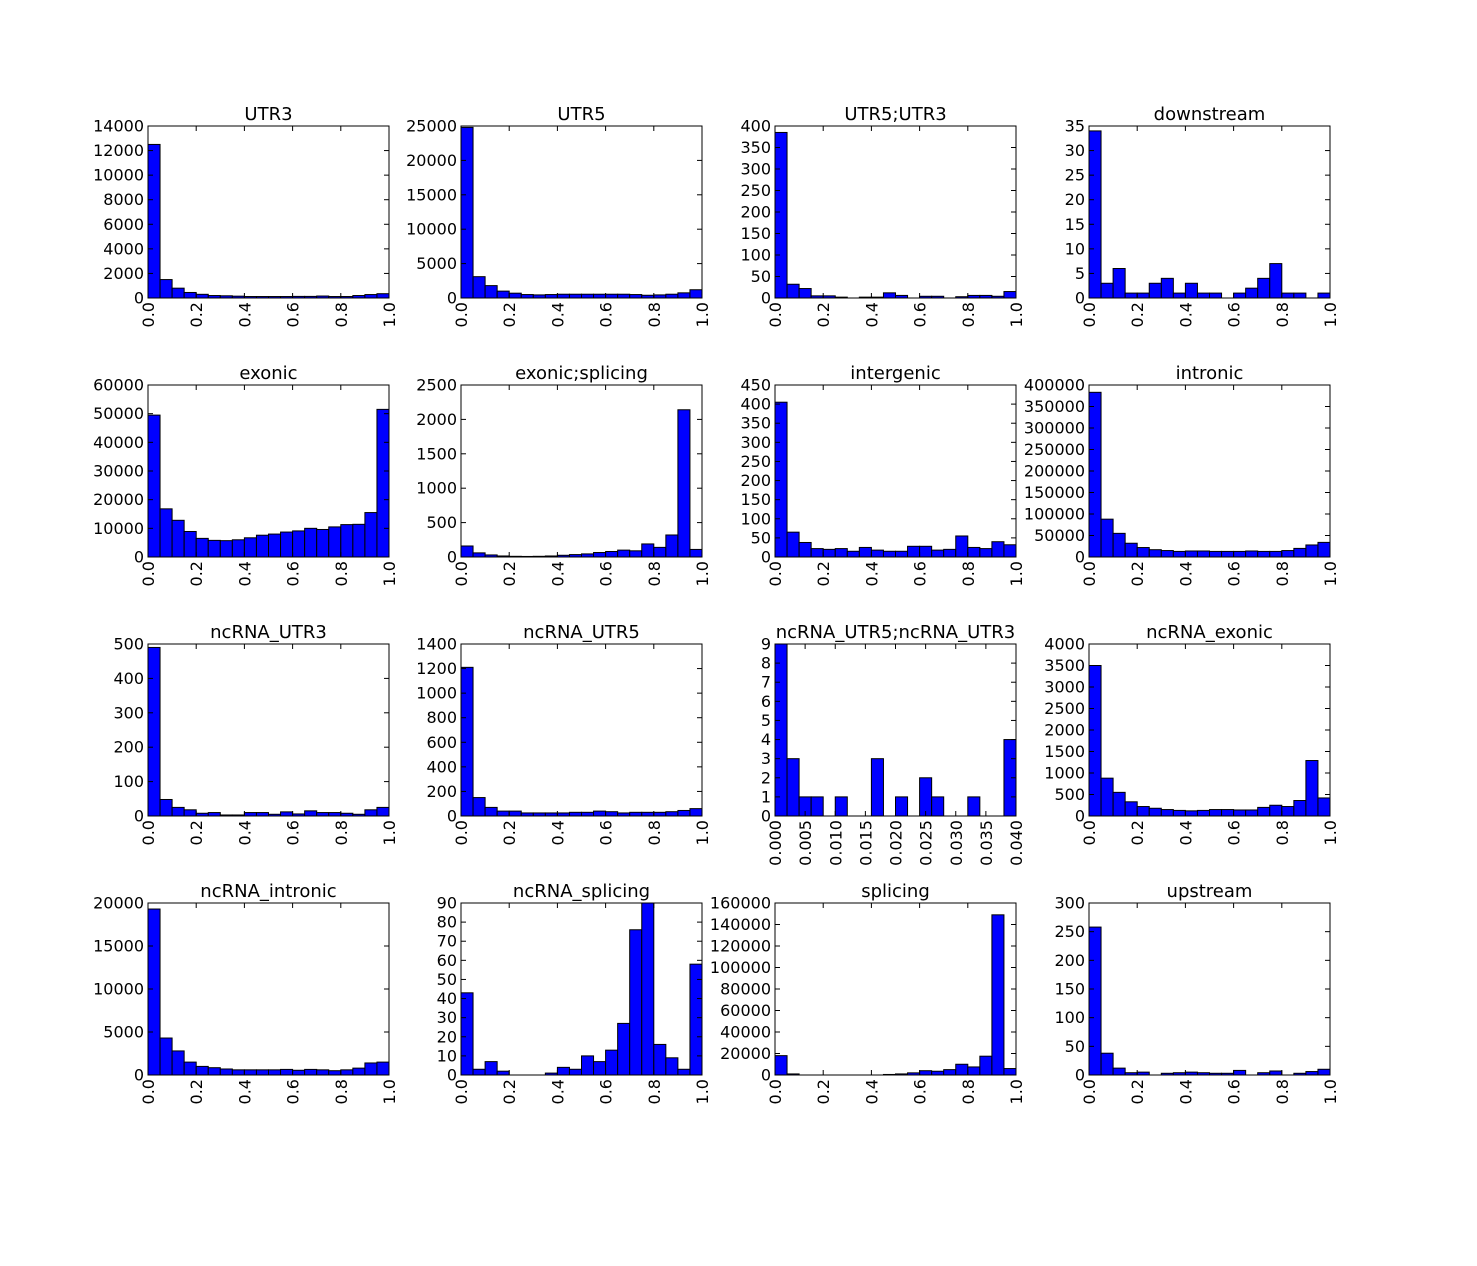  Describe the element at coordinates (1016, 843) in the screenshot. I see `x-tick-label: 0.040` at that location.